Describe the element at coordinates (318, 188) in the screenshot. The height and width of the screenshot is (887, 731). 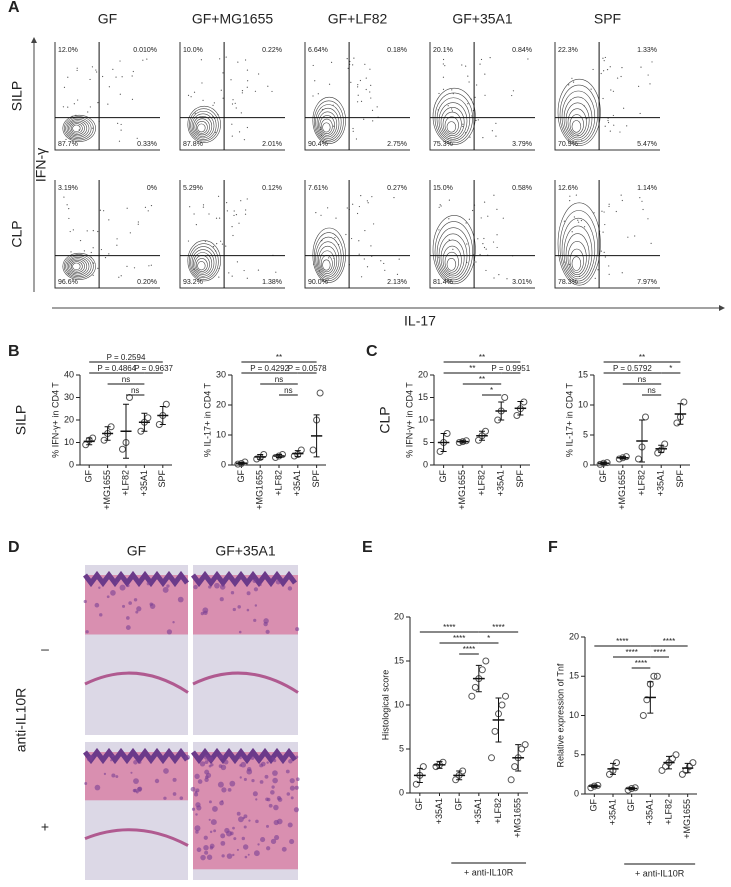
I see `quadrant-value: 7.61%` at that location.